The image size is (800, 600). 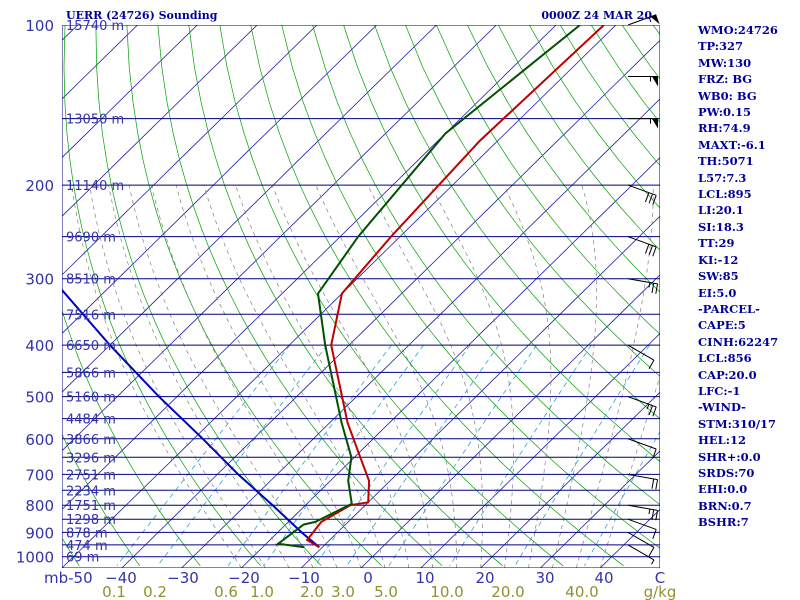 What do you see at coordinates (726, 472) in the screenshot?
I see `index-item: SRDS:70` at bounding box center [726, 472].